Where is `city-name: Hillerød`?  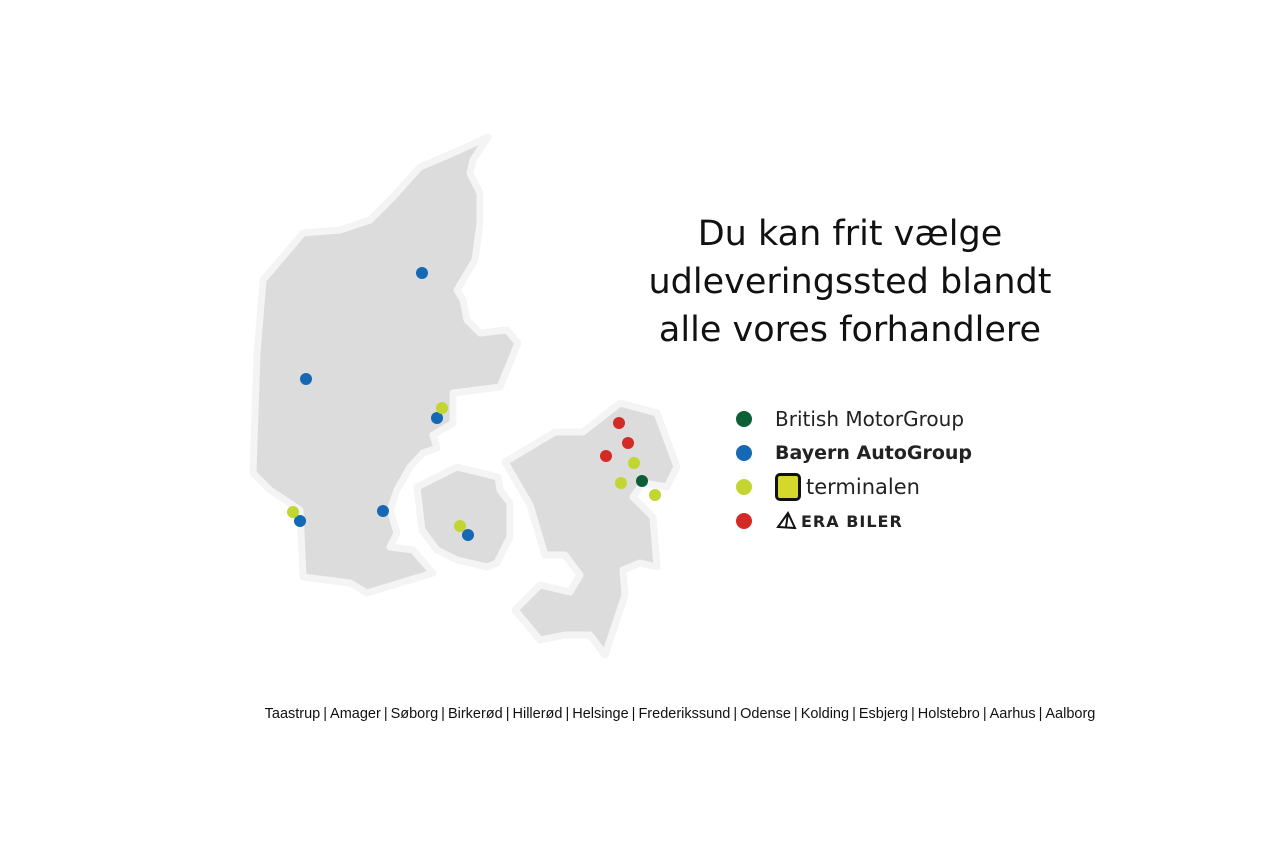
city-name: Hillerød is located at coordinates (537, 714).